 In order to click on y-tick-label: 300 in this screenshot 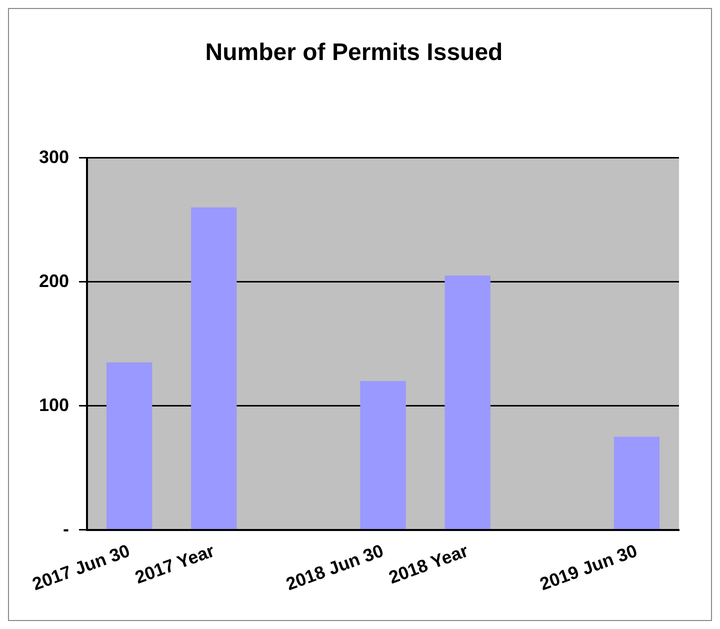, I will do `click(54, 156)`.